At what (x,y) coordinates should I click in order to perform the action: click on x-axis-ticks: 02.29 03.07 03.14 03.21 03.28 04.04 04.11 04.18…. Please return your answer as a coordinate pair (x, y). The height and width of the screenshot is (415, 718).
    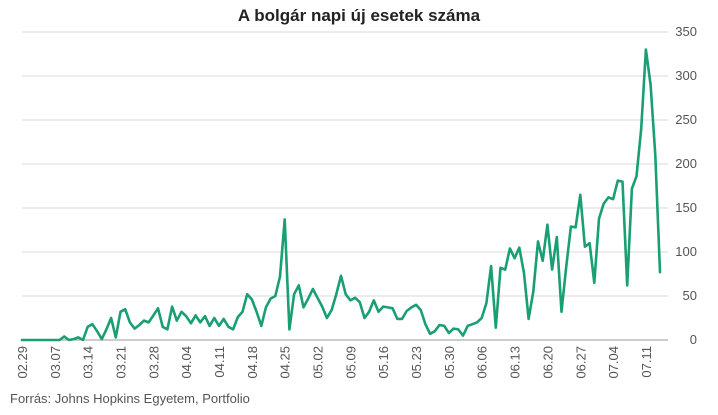
    Looking at the image, I should click on (334, 362).